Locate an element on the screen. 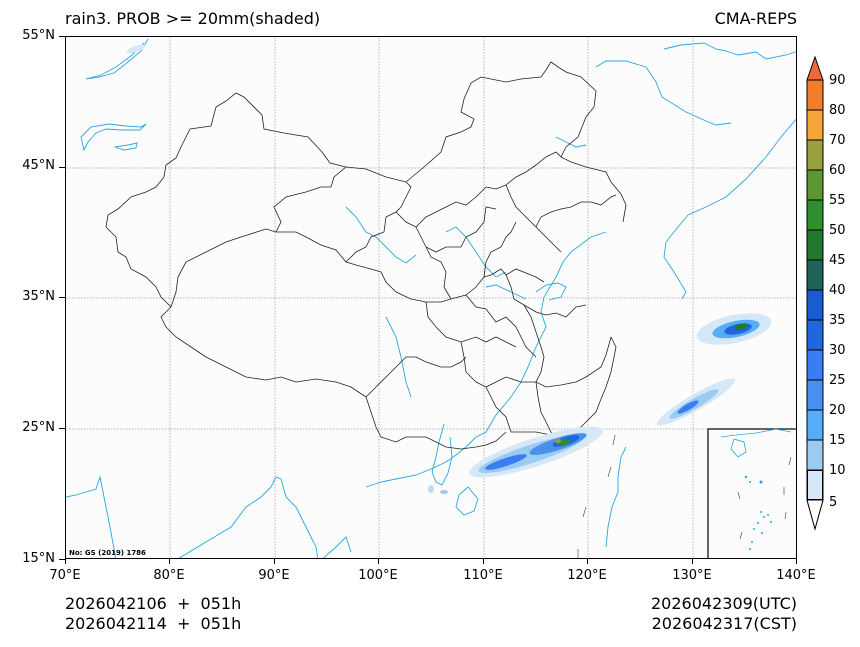 Image resolution: width=860 pixels, height=647 pixels. map-approval-number: No: GS (2019) 1786 is located at coordinates (107, 553).